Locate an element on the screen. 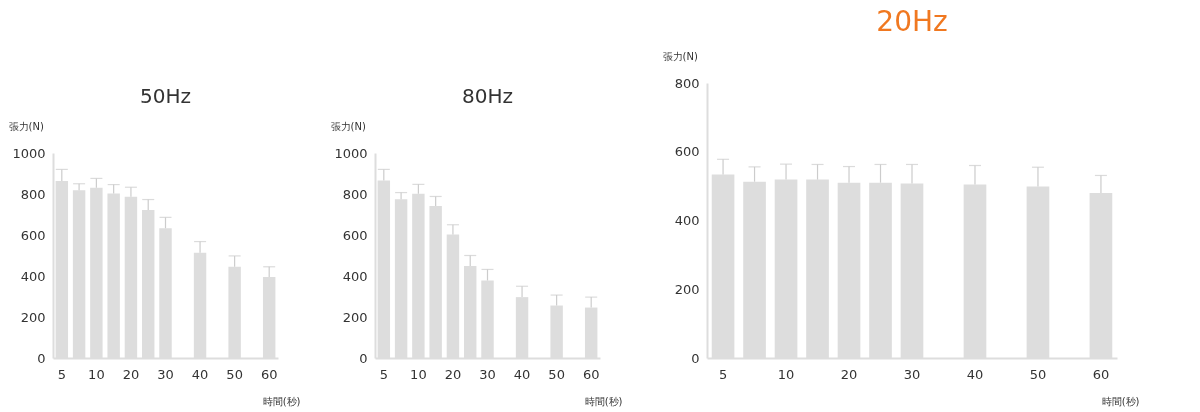  chart-title: 80Hz is located at coordinates (487, 96).